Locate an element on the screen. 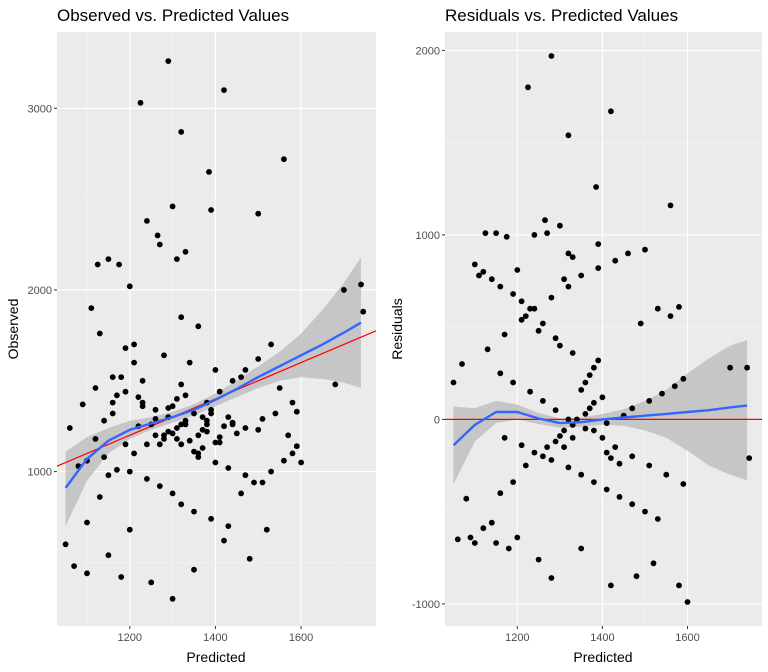 This screenshot has height=672, width=768. loess-smooth-line is located at coordinates (600, 425).